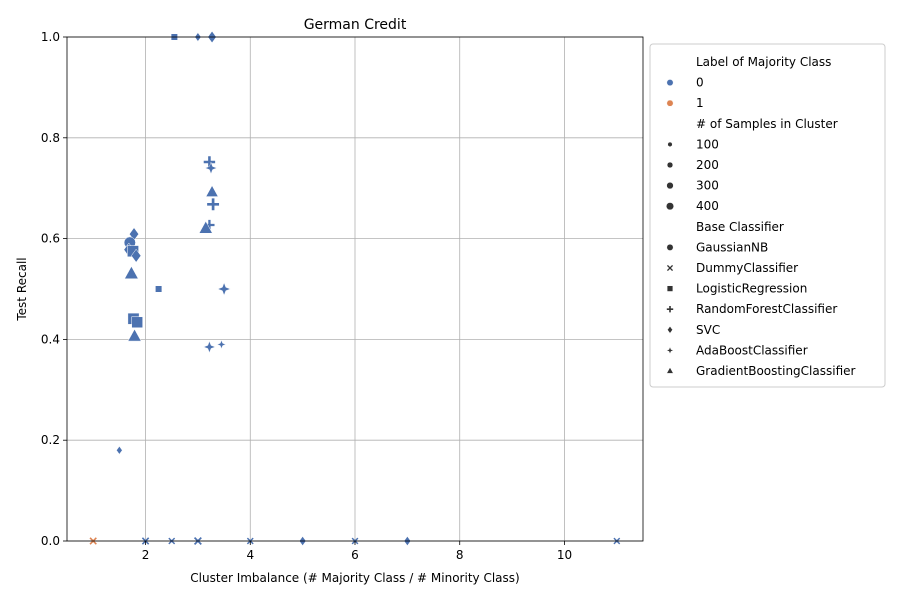  Describe the element at coordinates (50, 37) in the screenshot. I see `y-tick-label: 1.0` at that location.